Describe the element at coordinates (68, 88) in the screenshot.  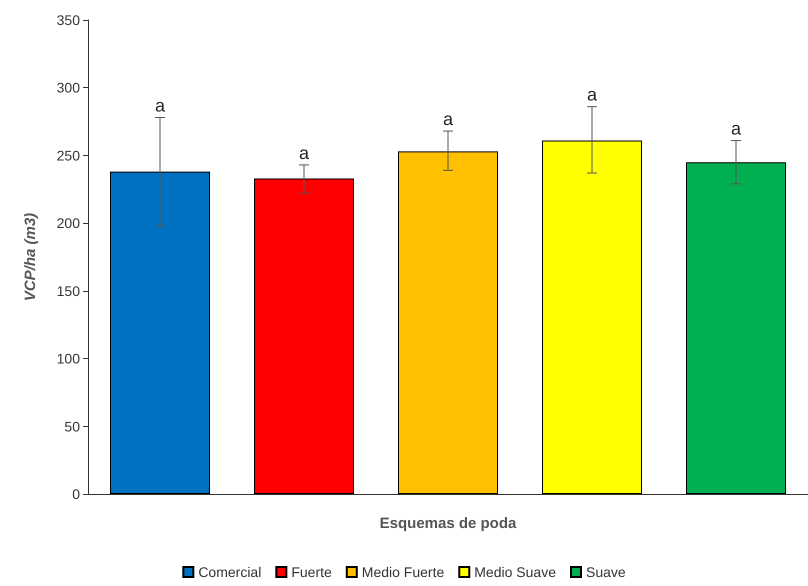
I see `y-tick-label: 300` at that location.